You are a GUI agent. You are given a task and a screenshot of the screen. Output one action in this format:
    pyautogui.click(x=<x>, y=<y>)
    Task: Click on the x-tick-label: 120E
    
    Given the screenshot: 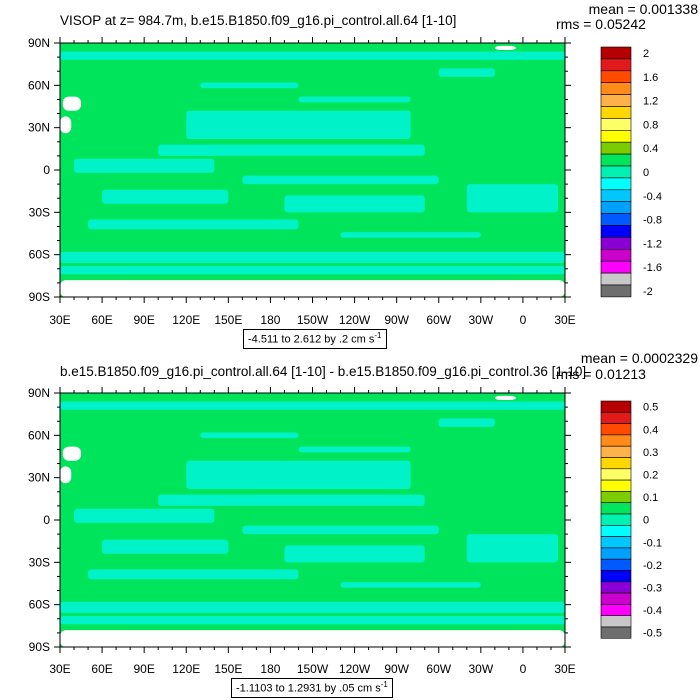 What is the action you would take?
    pyautogui.click(x=186, y=669)
    